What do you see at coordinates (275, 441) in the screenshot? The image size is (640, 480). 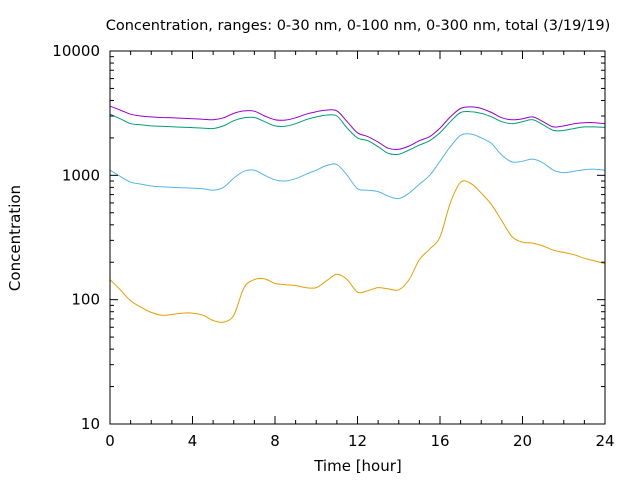 I see `x-tick-label: 8` at bounding box center [275, 441].